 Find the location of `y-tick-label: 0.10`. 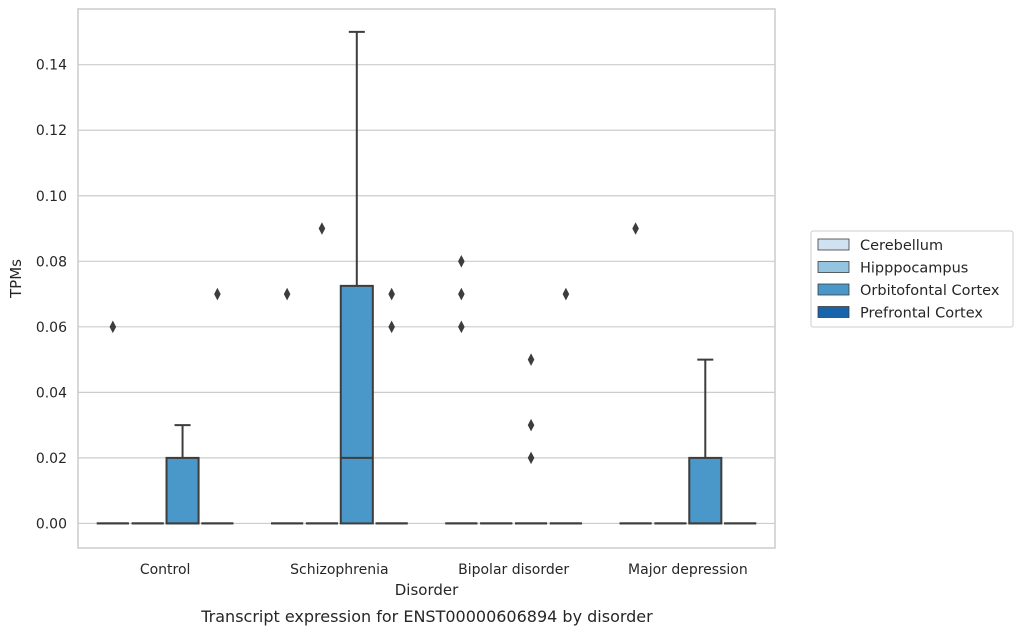

y-tick-label: 0.10 is located at coordinates (51, 197).